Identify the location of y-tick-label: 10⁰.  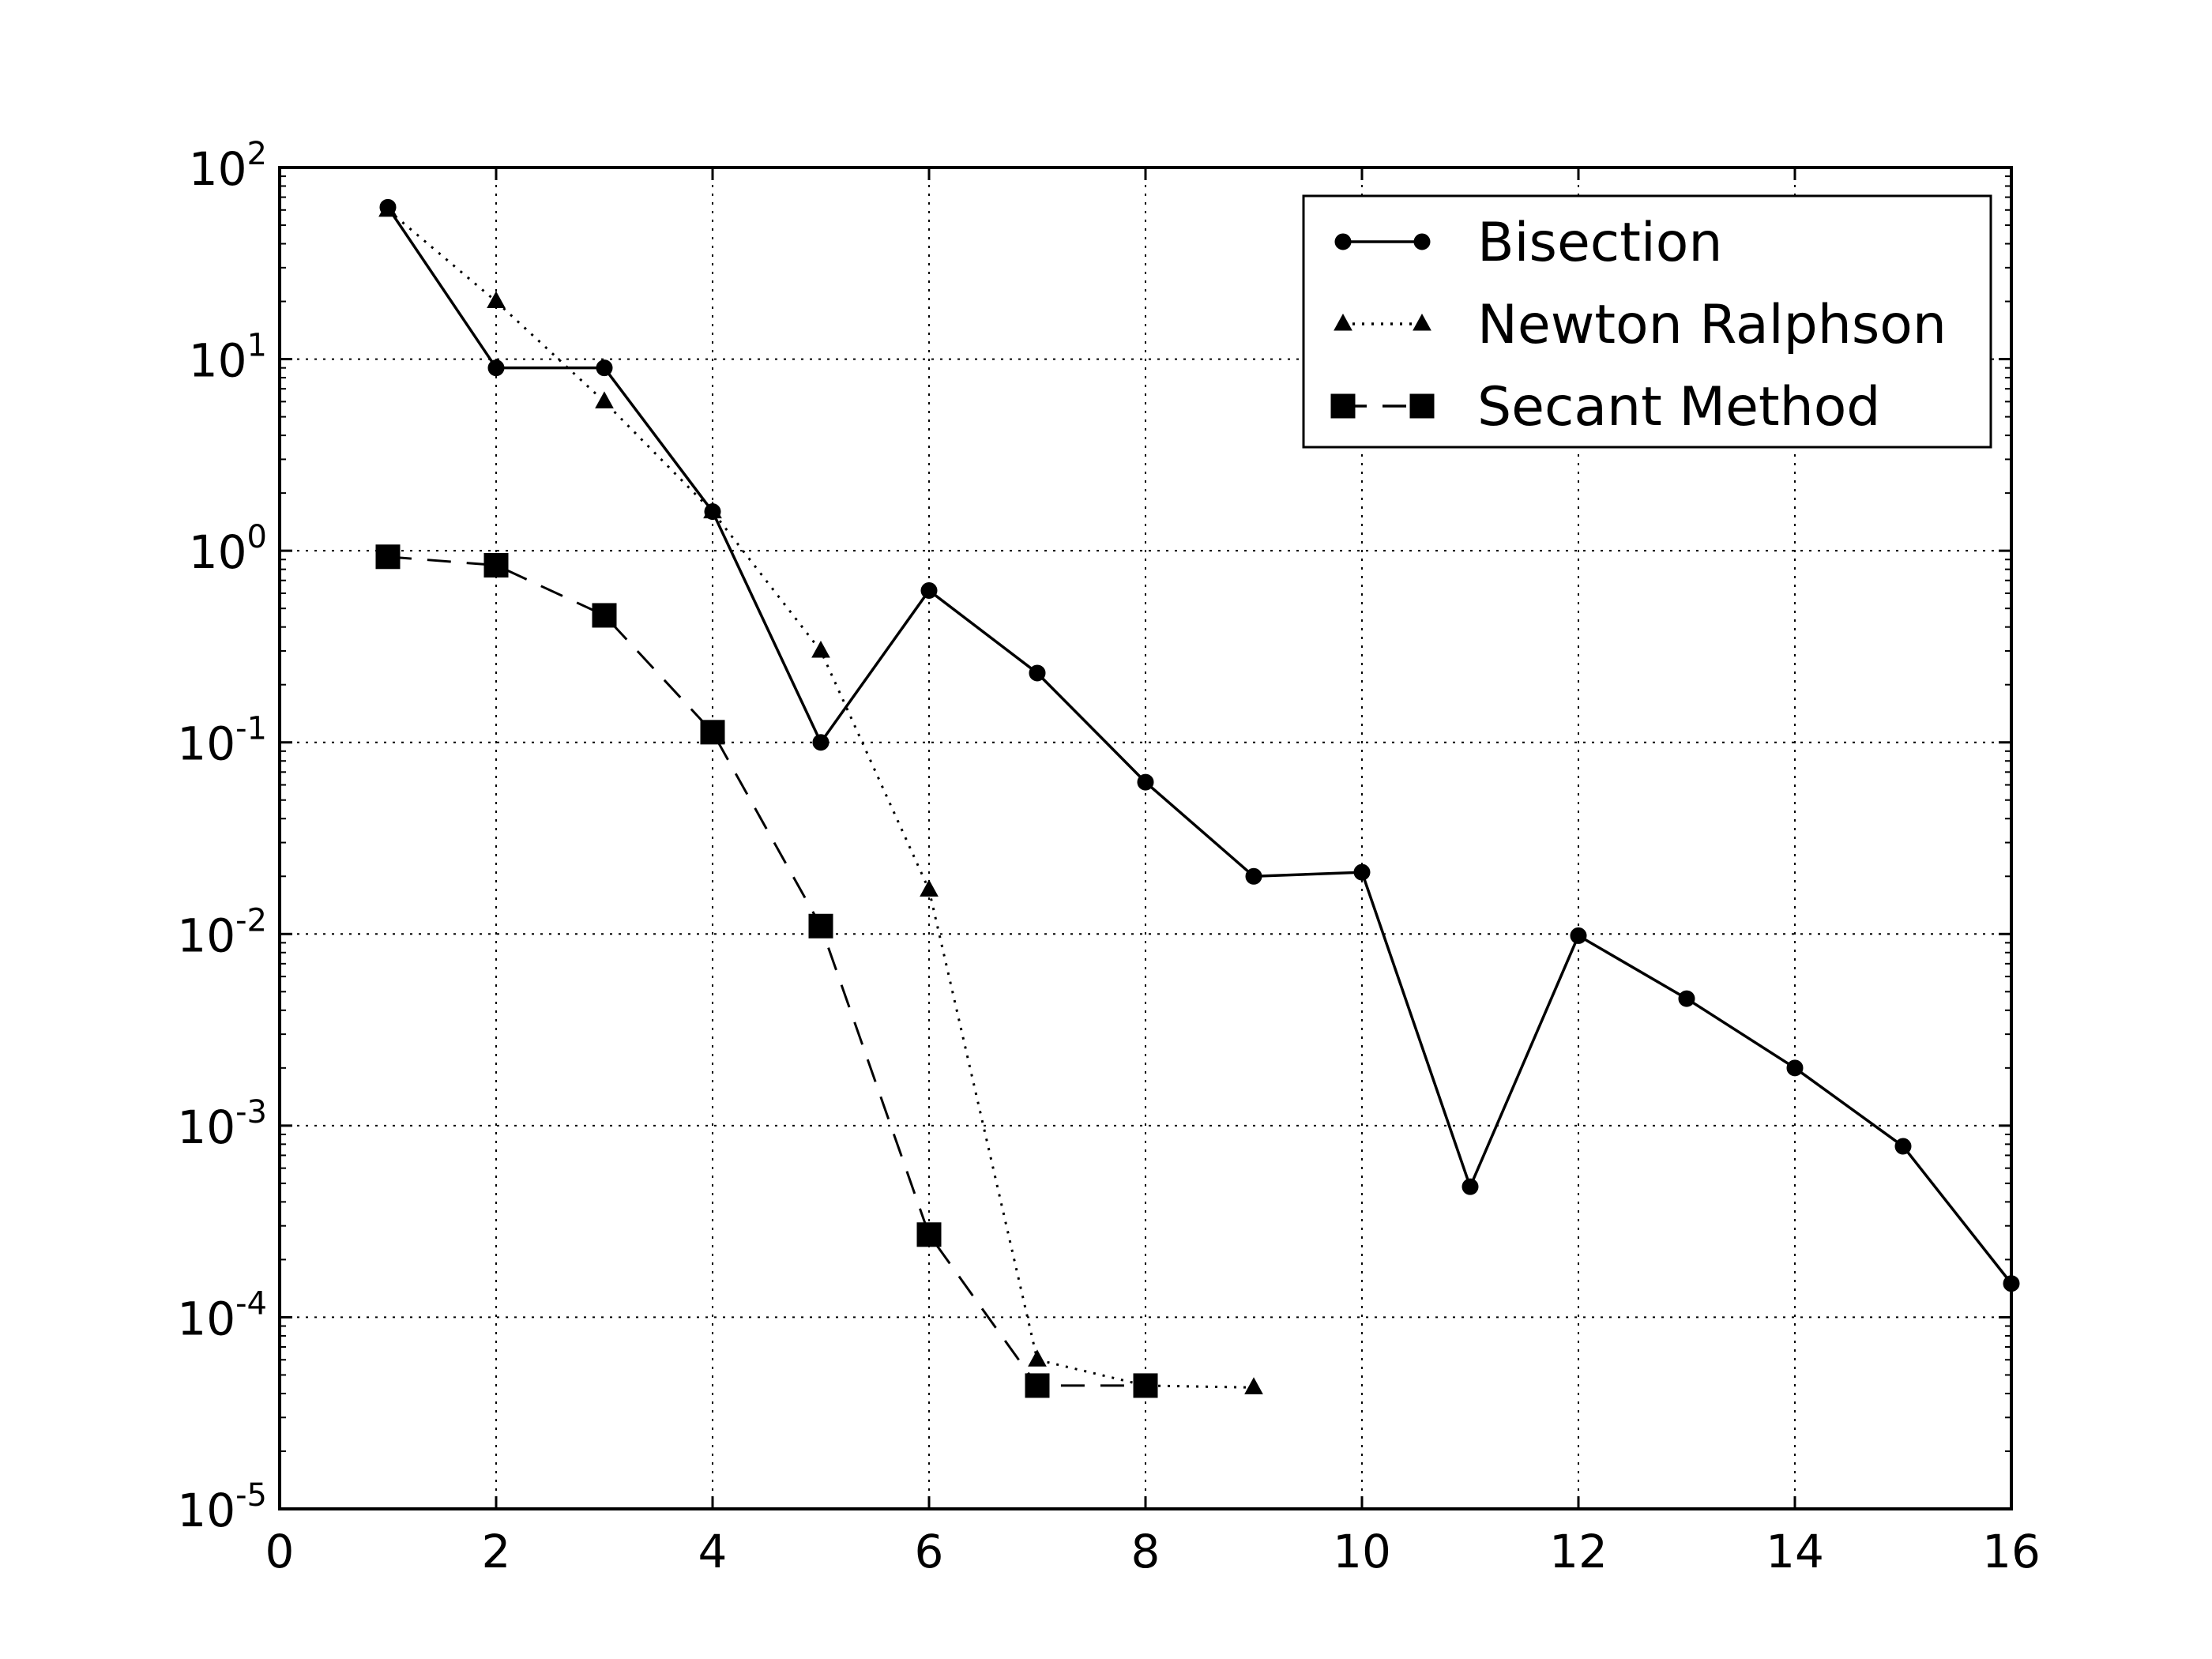
(228, 549).